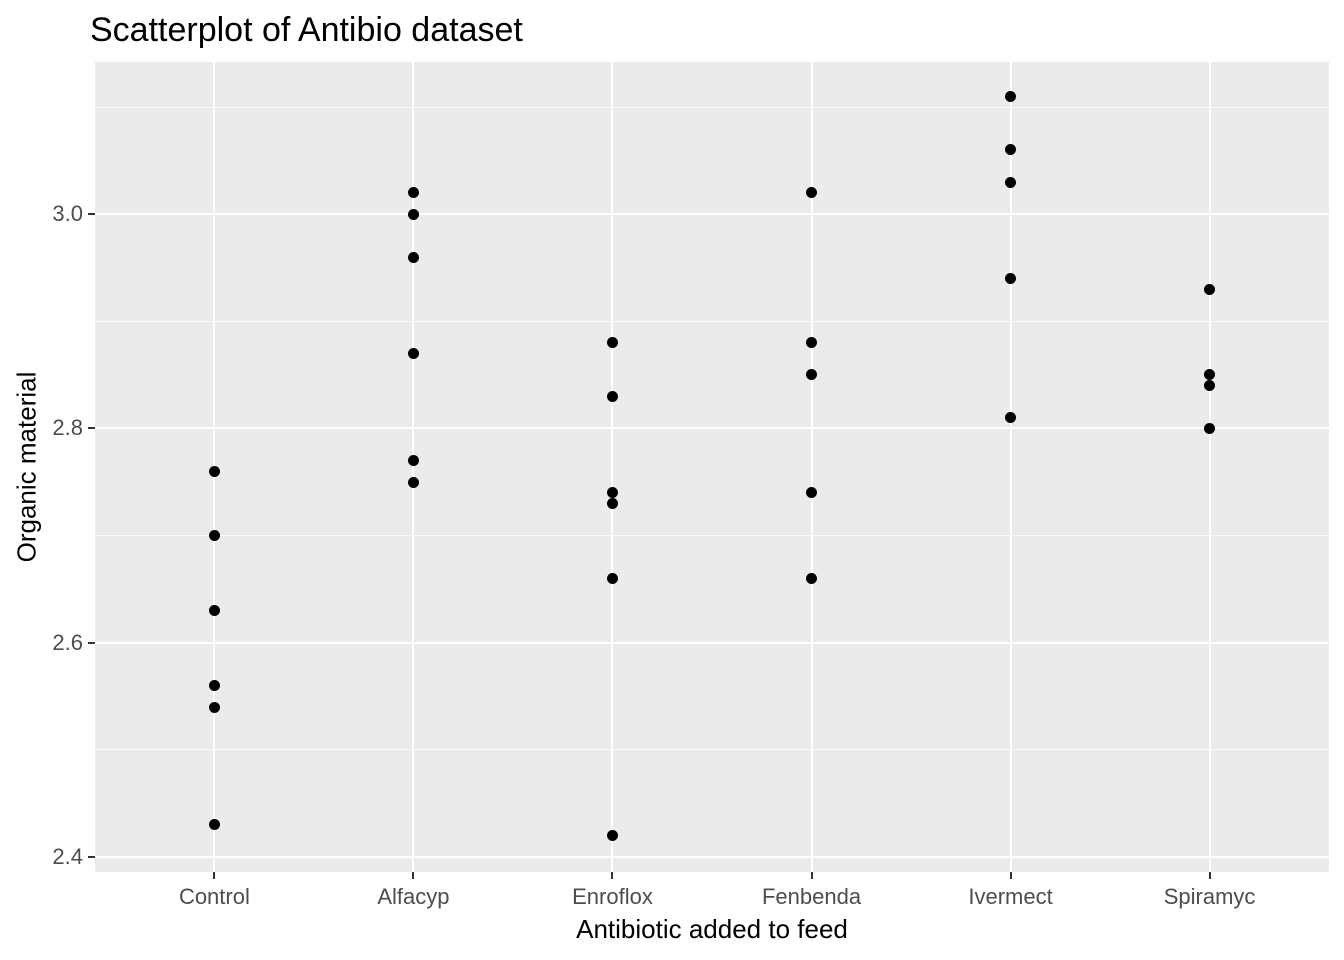  I want to click on gridline-major-y-2.4, so click(712, 857).